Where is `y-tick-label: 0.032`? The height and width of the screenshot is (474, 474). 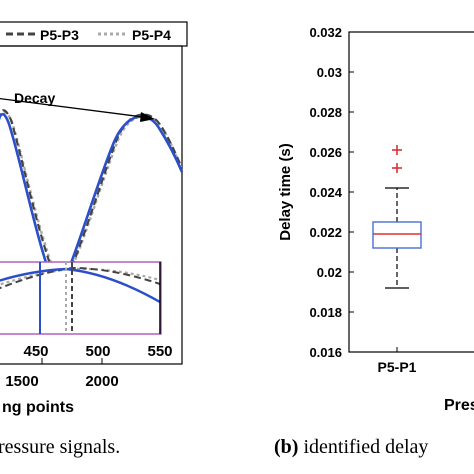
y-tick-label: 0.032 is located at coordinates (325, 32).